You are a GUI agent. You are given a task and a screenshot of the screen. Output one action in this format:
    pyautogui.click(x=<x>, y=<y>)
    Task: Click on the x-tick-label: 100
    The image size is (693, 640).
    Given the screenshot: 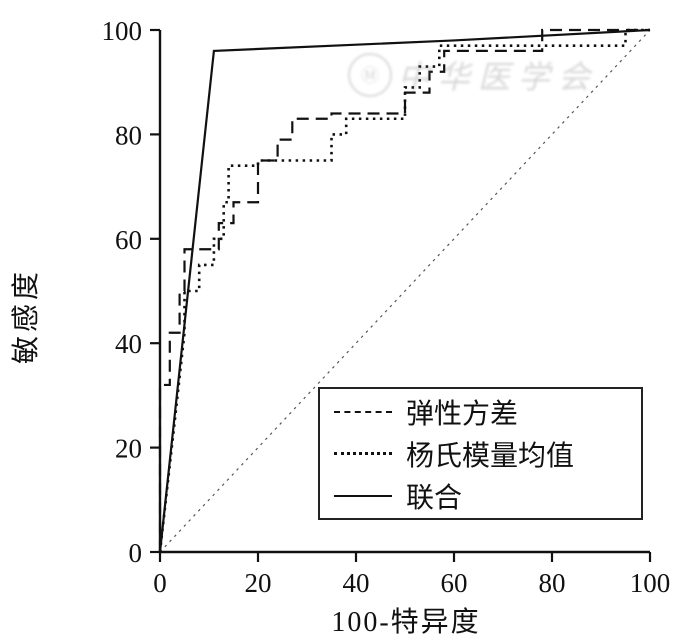 What is the action you would take?
    pyautogui.click(x=650, y=583)
    